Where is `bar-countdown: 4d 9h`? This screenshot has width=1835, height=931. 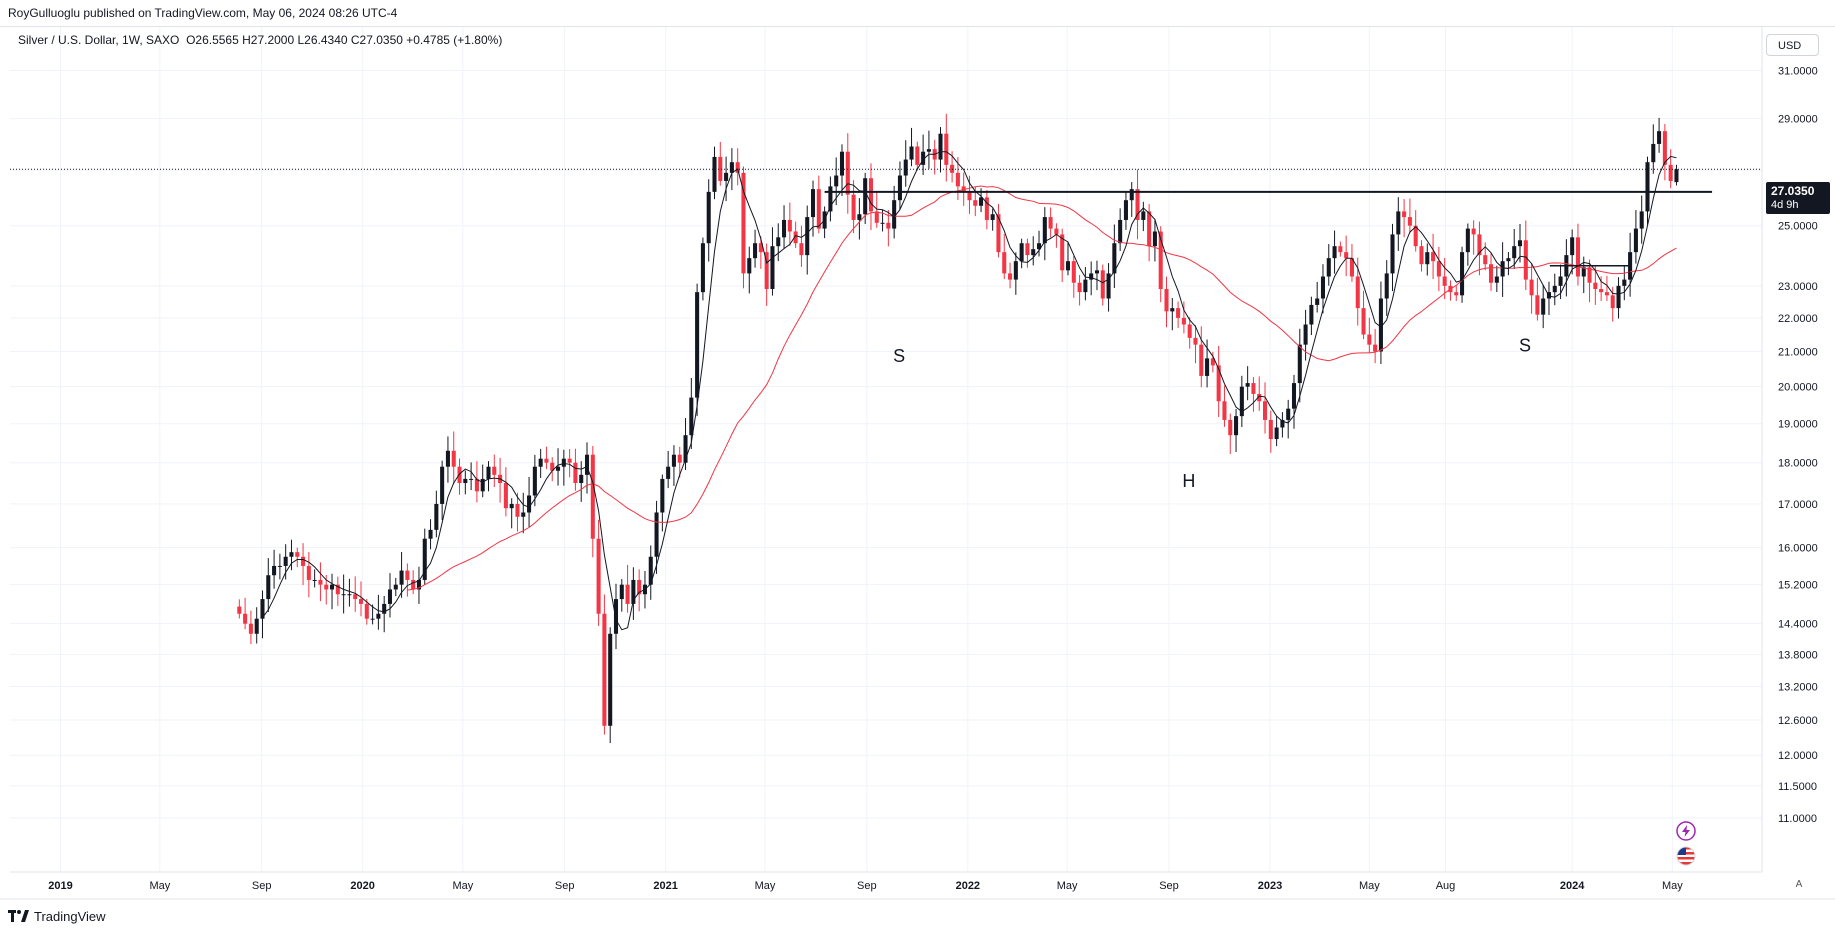
bar-countdown: 4d 9h is located at coordinates (1785, 205).